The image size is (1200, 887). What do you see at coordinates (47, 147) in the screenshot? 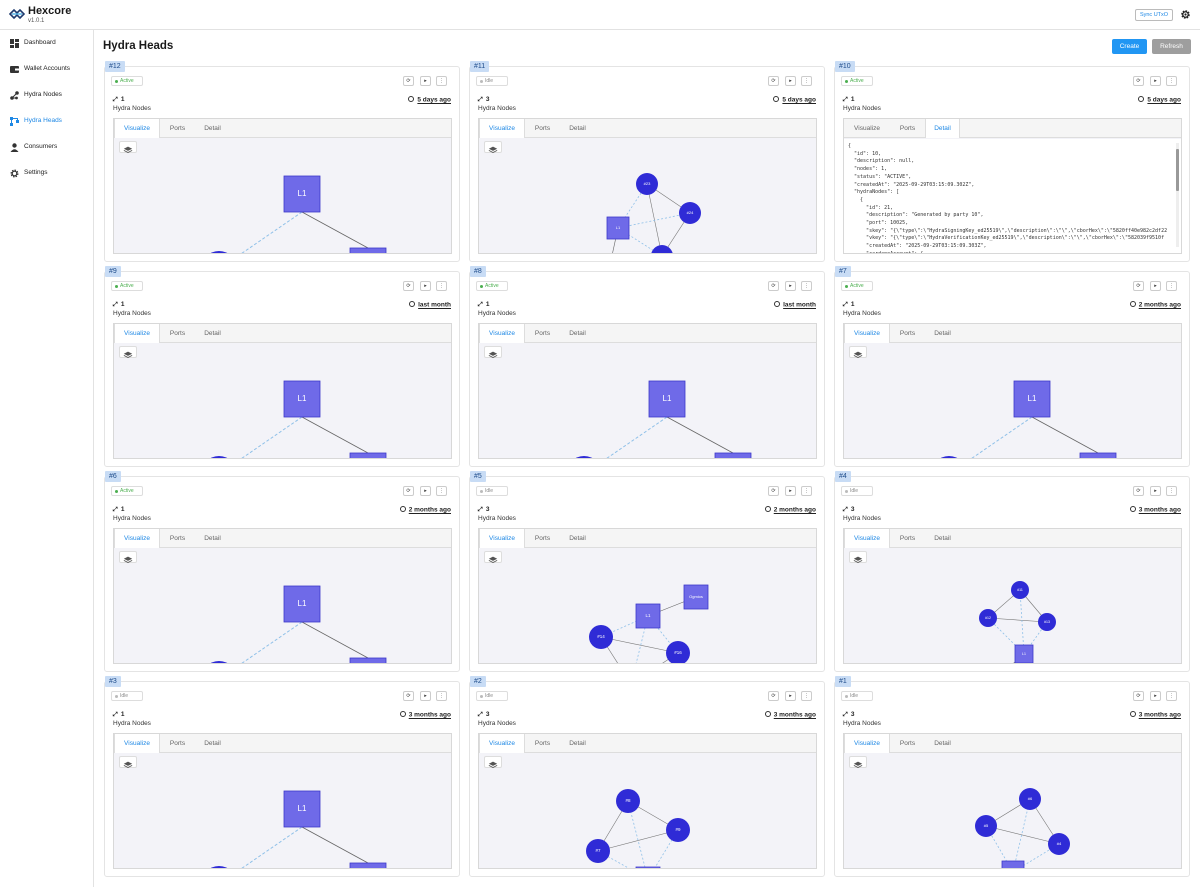
I see `sidebar-item-consumers: Consumers` at bounding box center [47, 147].